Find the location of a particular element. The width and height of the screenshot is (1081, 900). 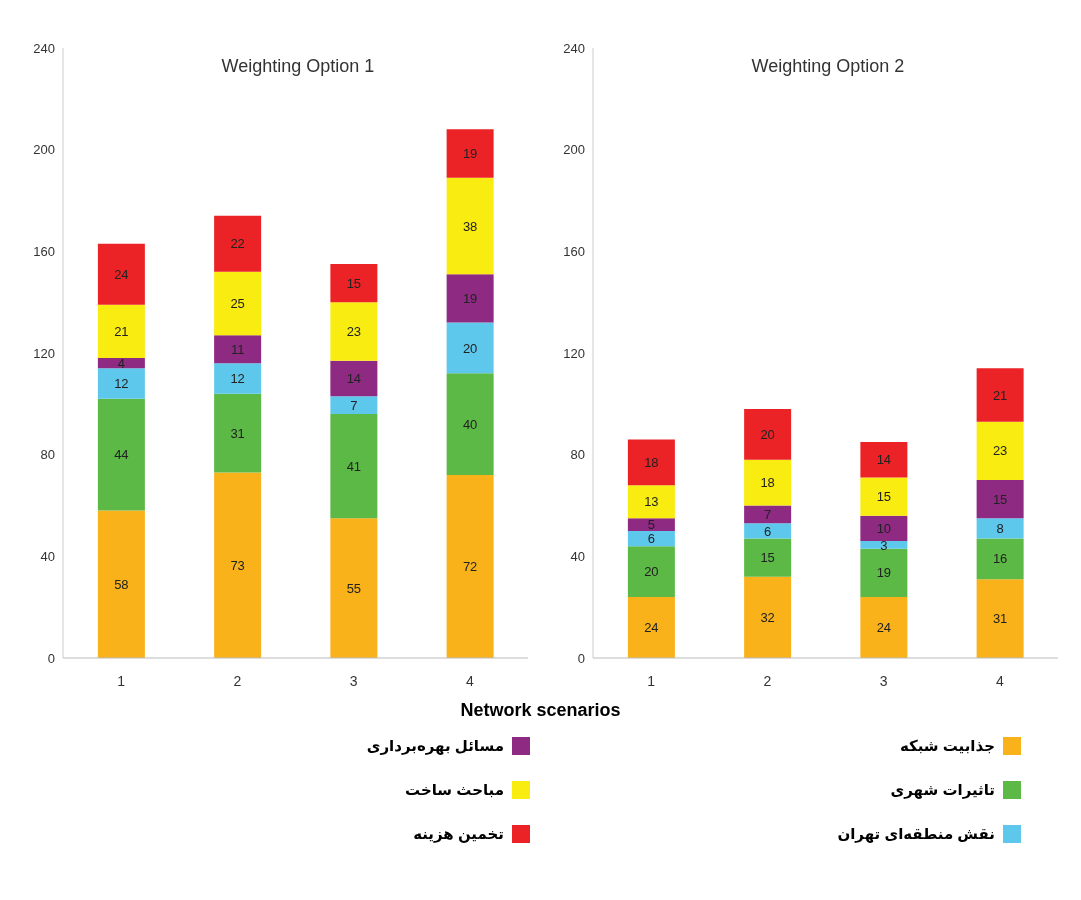

data-label: 3 is located at coordinates (884, 545).